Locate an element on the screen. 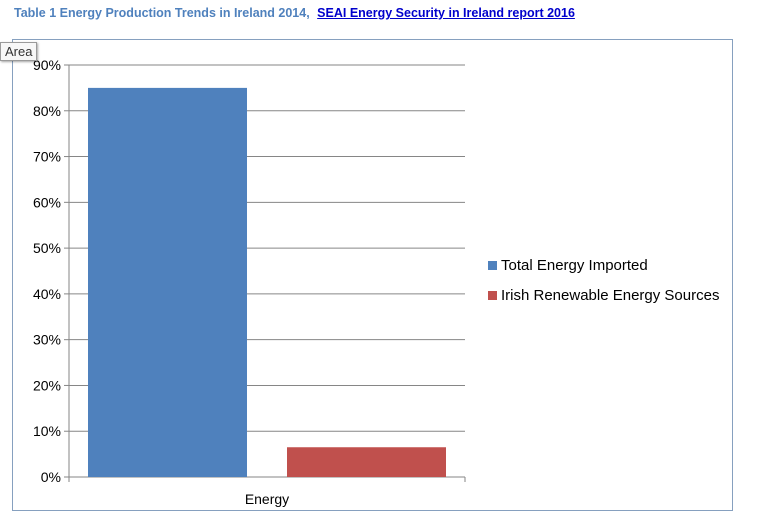 The width and height of the screenshot is (763, 524). legend-swatch-blue is located at coordinates (492, 265).